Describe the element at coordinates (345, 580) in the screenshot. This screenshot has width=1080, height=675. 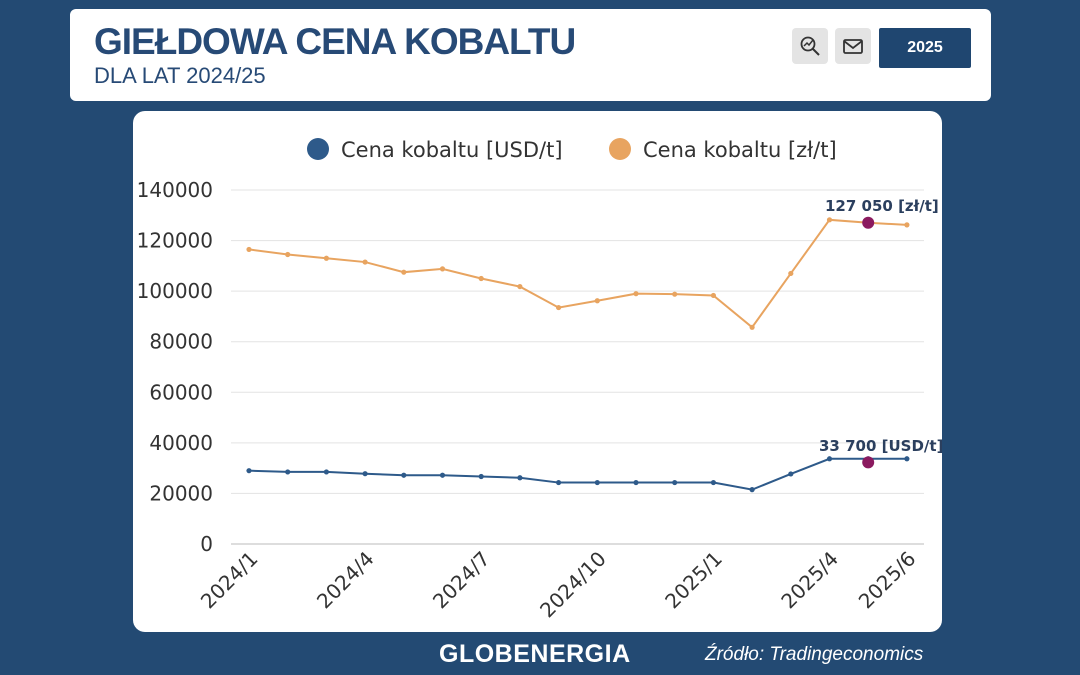
I see `x-tick-label: 2024/4` at that location.